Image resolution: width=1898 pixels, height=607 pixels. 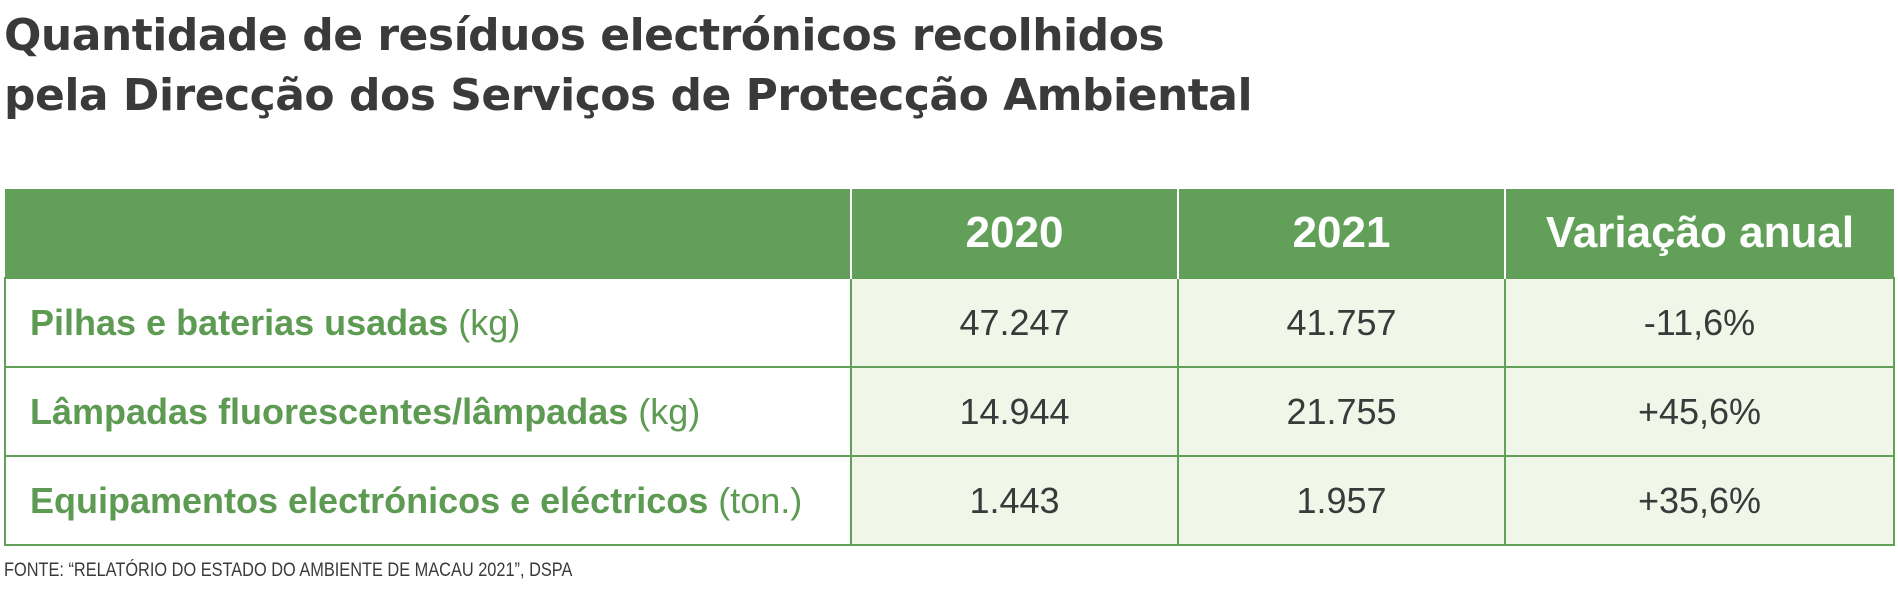 I want to click on row-name: Equipamentos electrónicos e eléctricos, so click(x=369, y=500).